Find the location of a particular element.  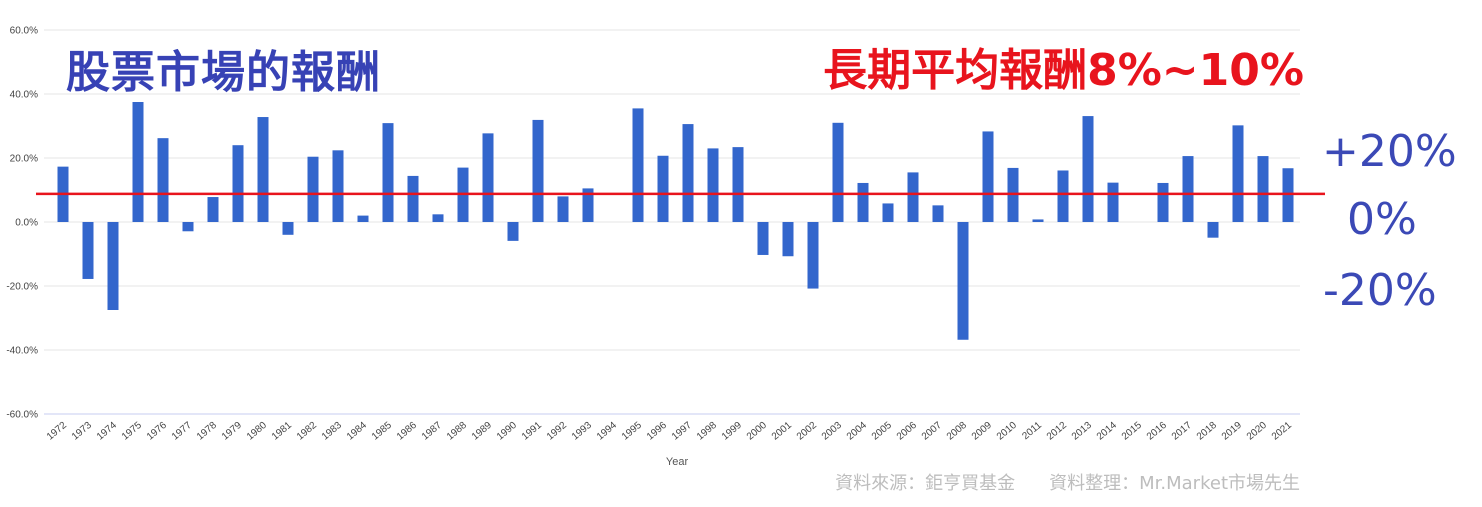

x-tick-label: 1980 is located at coordinates (257, 431).